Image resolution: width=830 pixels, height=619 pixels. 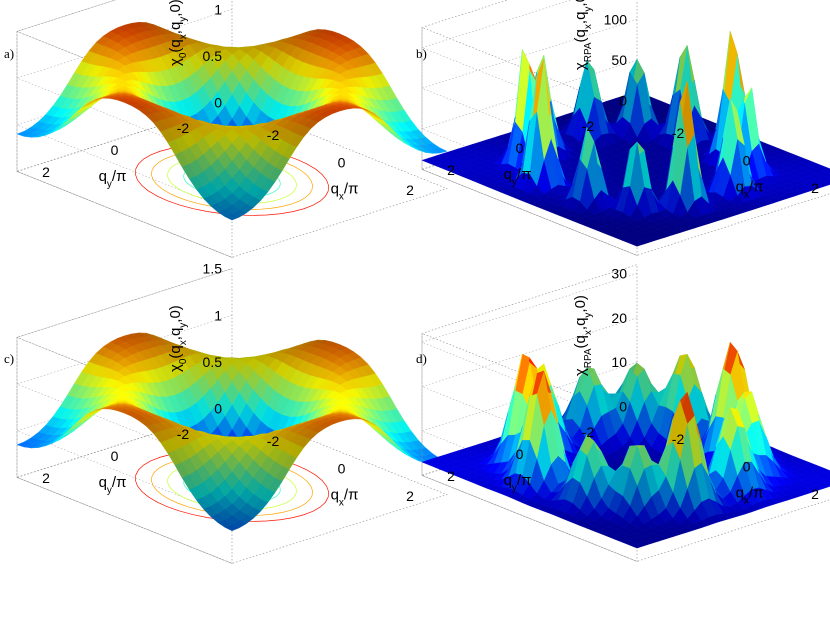 I want to click on panel-label: a), so click(x=9, y=53).